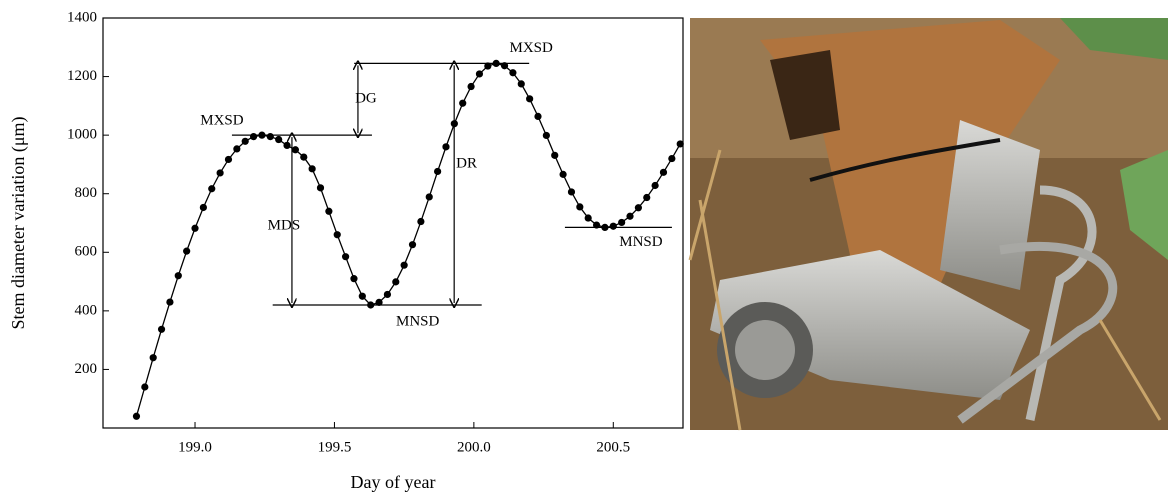  I want to click on y-tick-label: 400, so click(86, 310).